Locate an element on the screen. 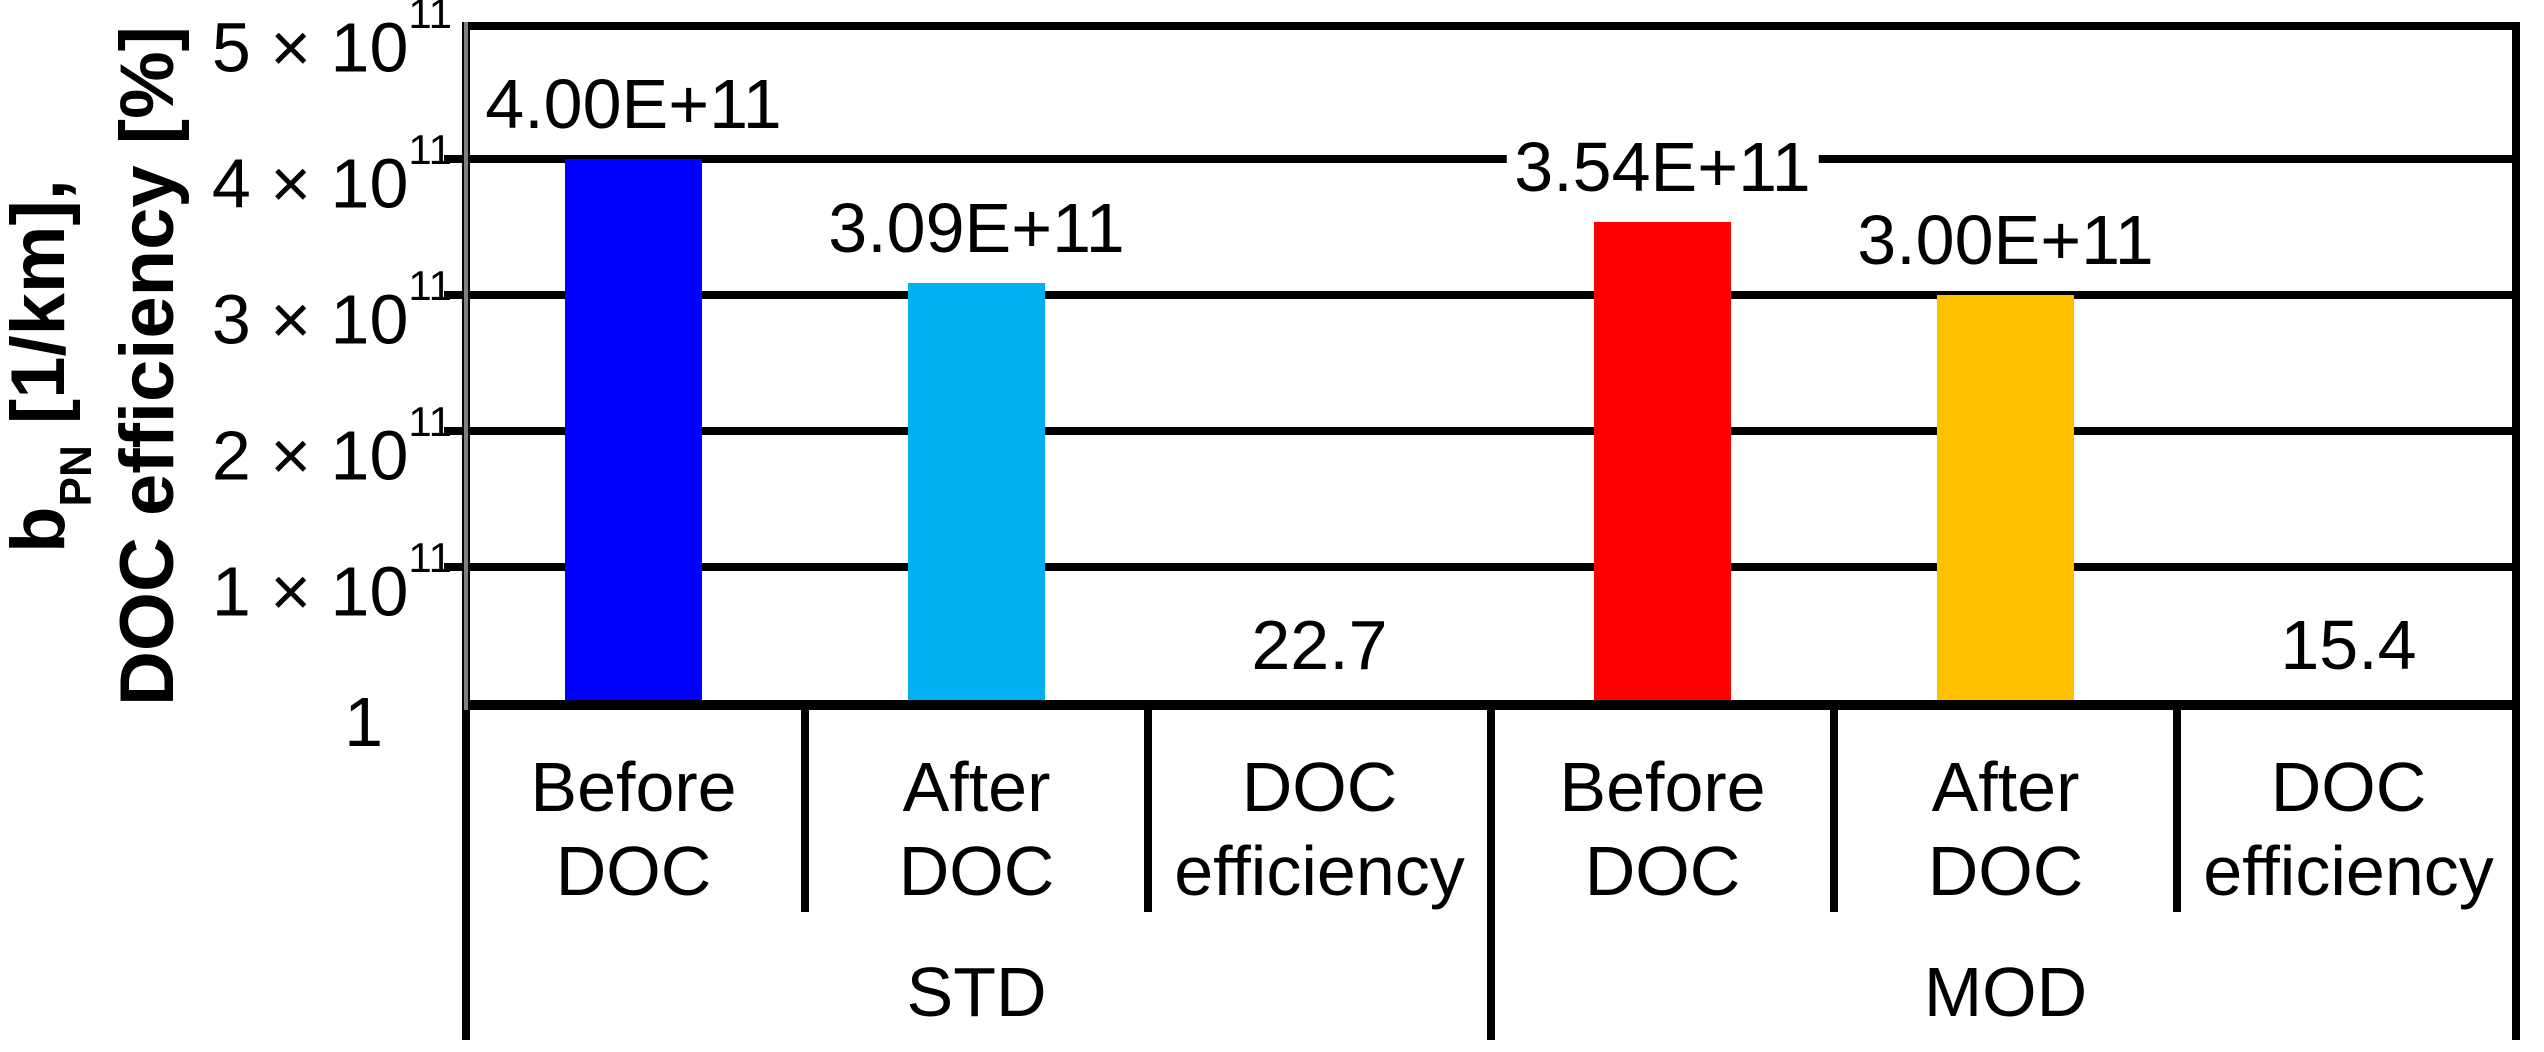 This screenshot has height=1052, width=2544. y-tick-label: 1 × 10¹¹ is located at coordinates (331, 582).